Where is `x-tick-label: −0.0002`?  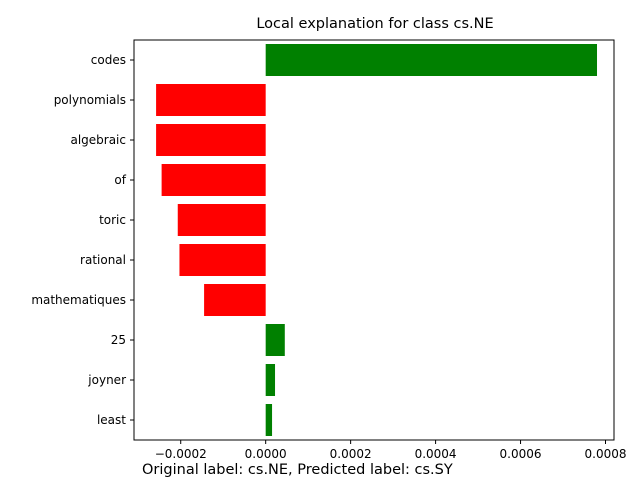 x-tick-label: −0.0002 is located at coordinates (181, 454).